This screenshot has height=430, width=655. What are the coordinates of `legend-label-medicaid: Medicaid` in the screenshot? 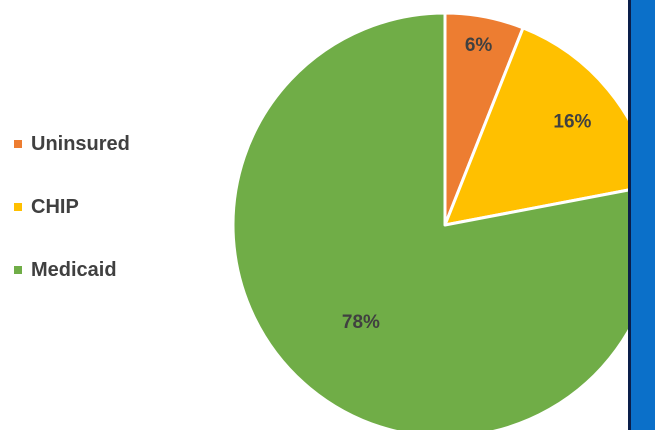 It's located at (74, 269).